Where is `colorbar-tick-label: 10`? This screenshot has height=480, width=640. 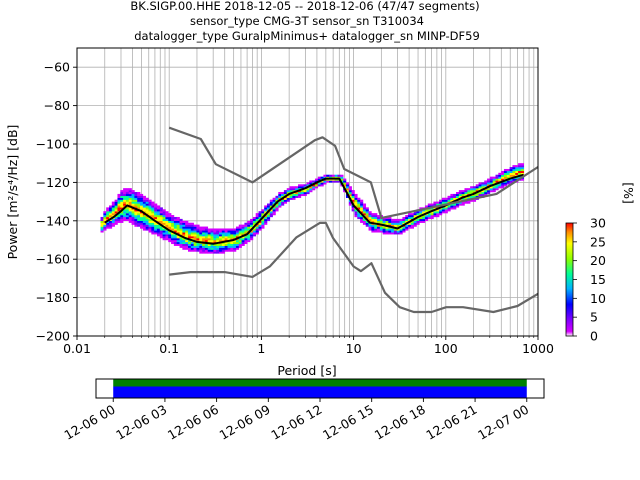
colorbar-tick-label: 10 is located at coordinates (598, 298).